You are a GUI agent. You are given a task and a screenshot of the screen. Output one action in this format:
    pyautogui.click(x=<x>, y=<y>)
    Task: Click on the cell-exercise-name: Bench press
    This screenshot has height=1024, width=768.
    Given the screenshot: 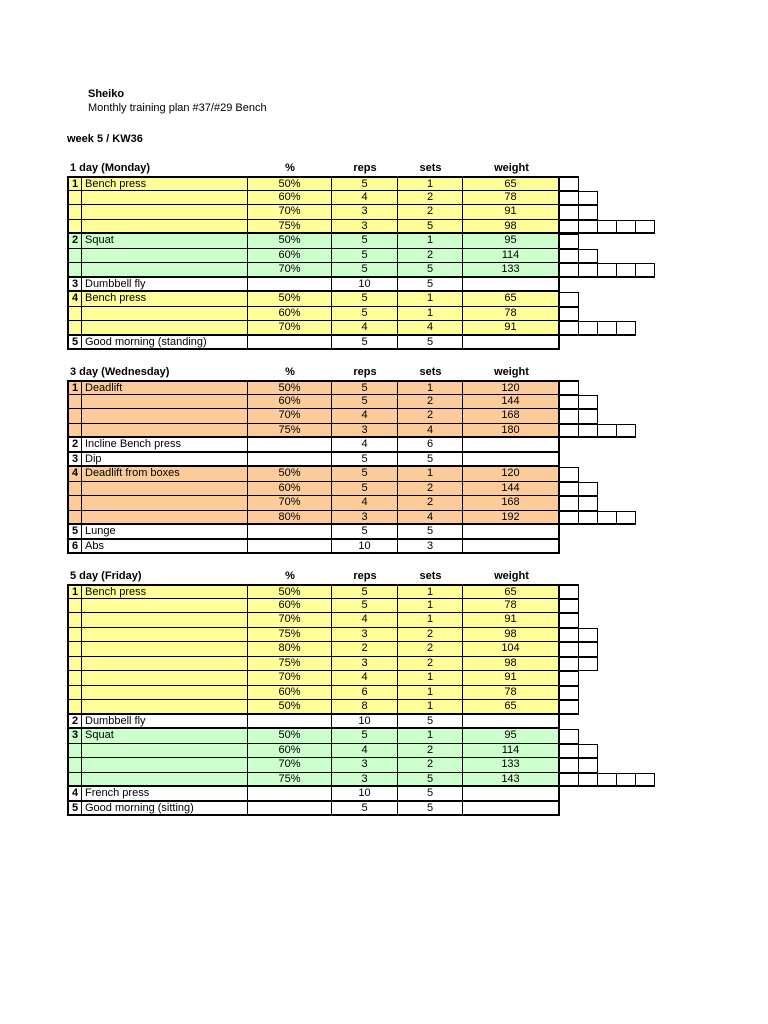 What is the action you would take?
    pyautogui.click(x=165, y=591)
    